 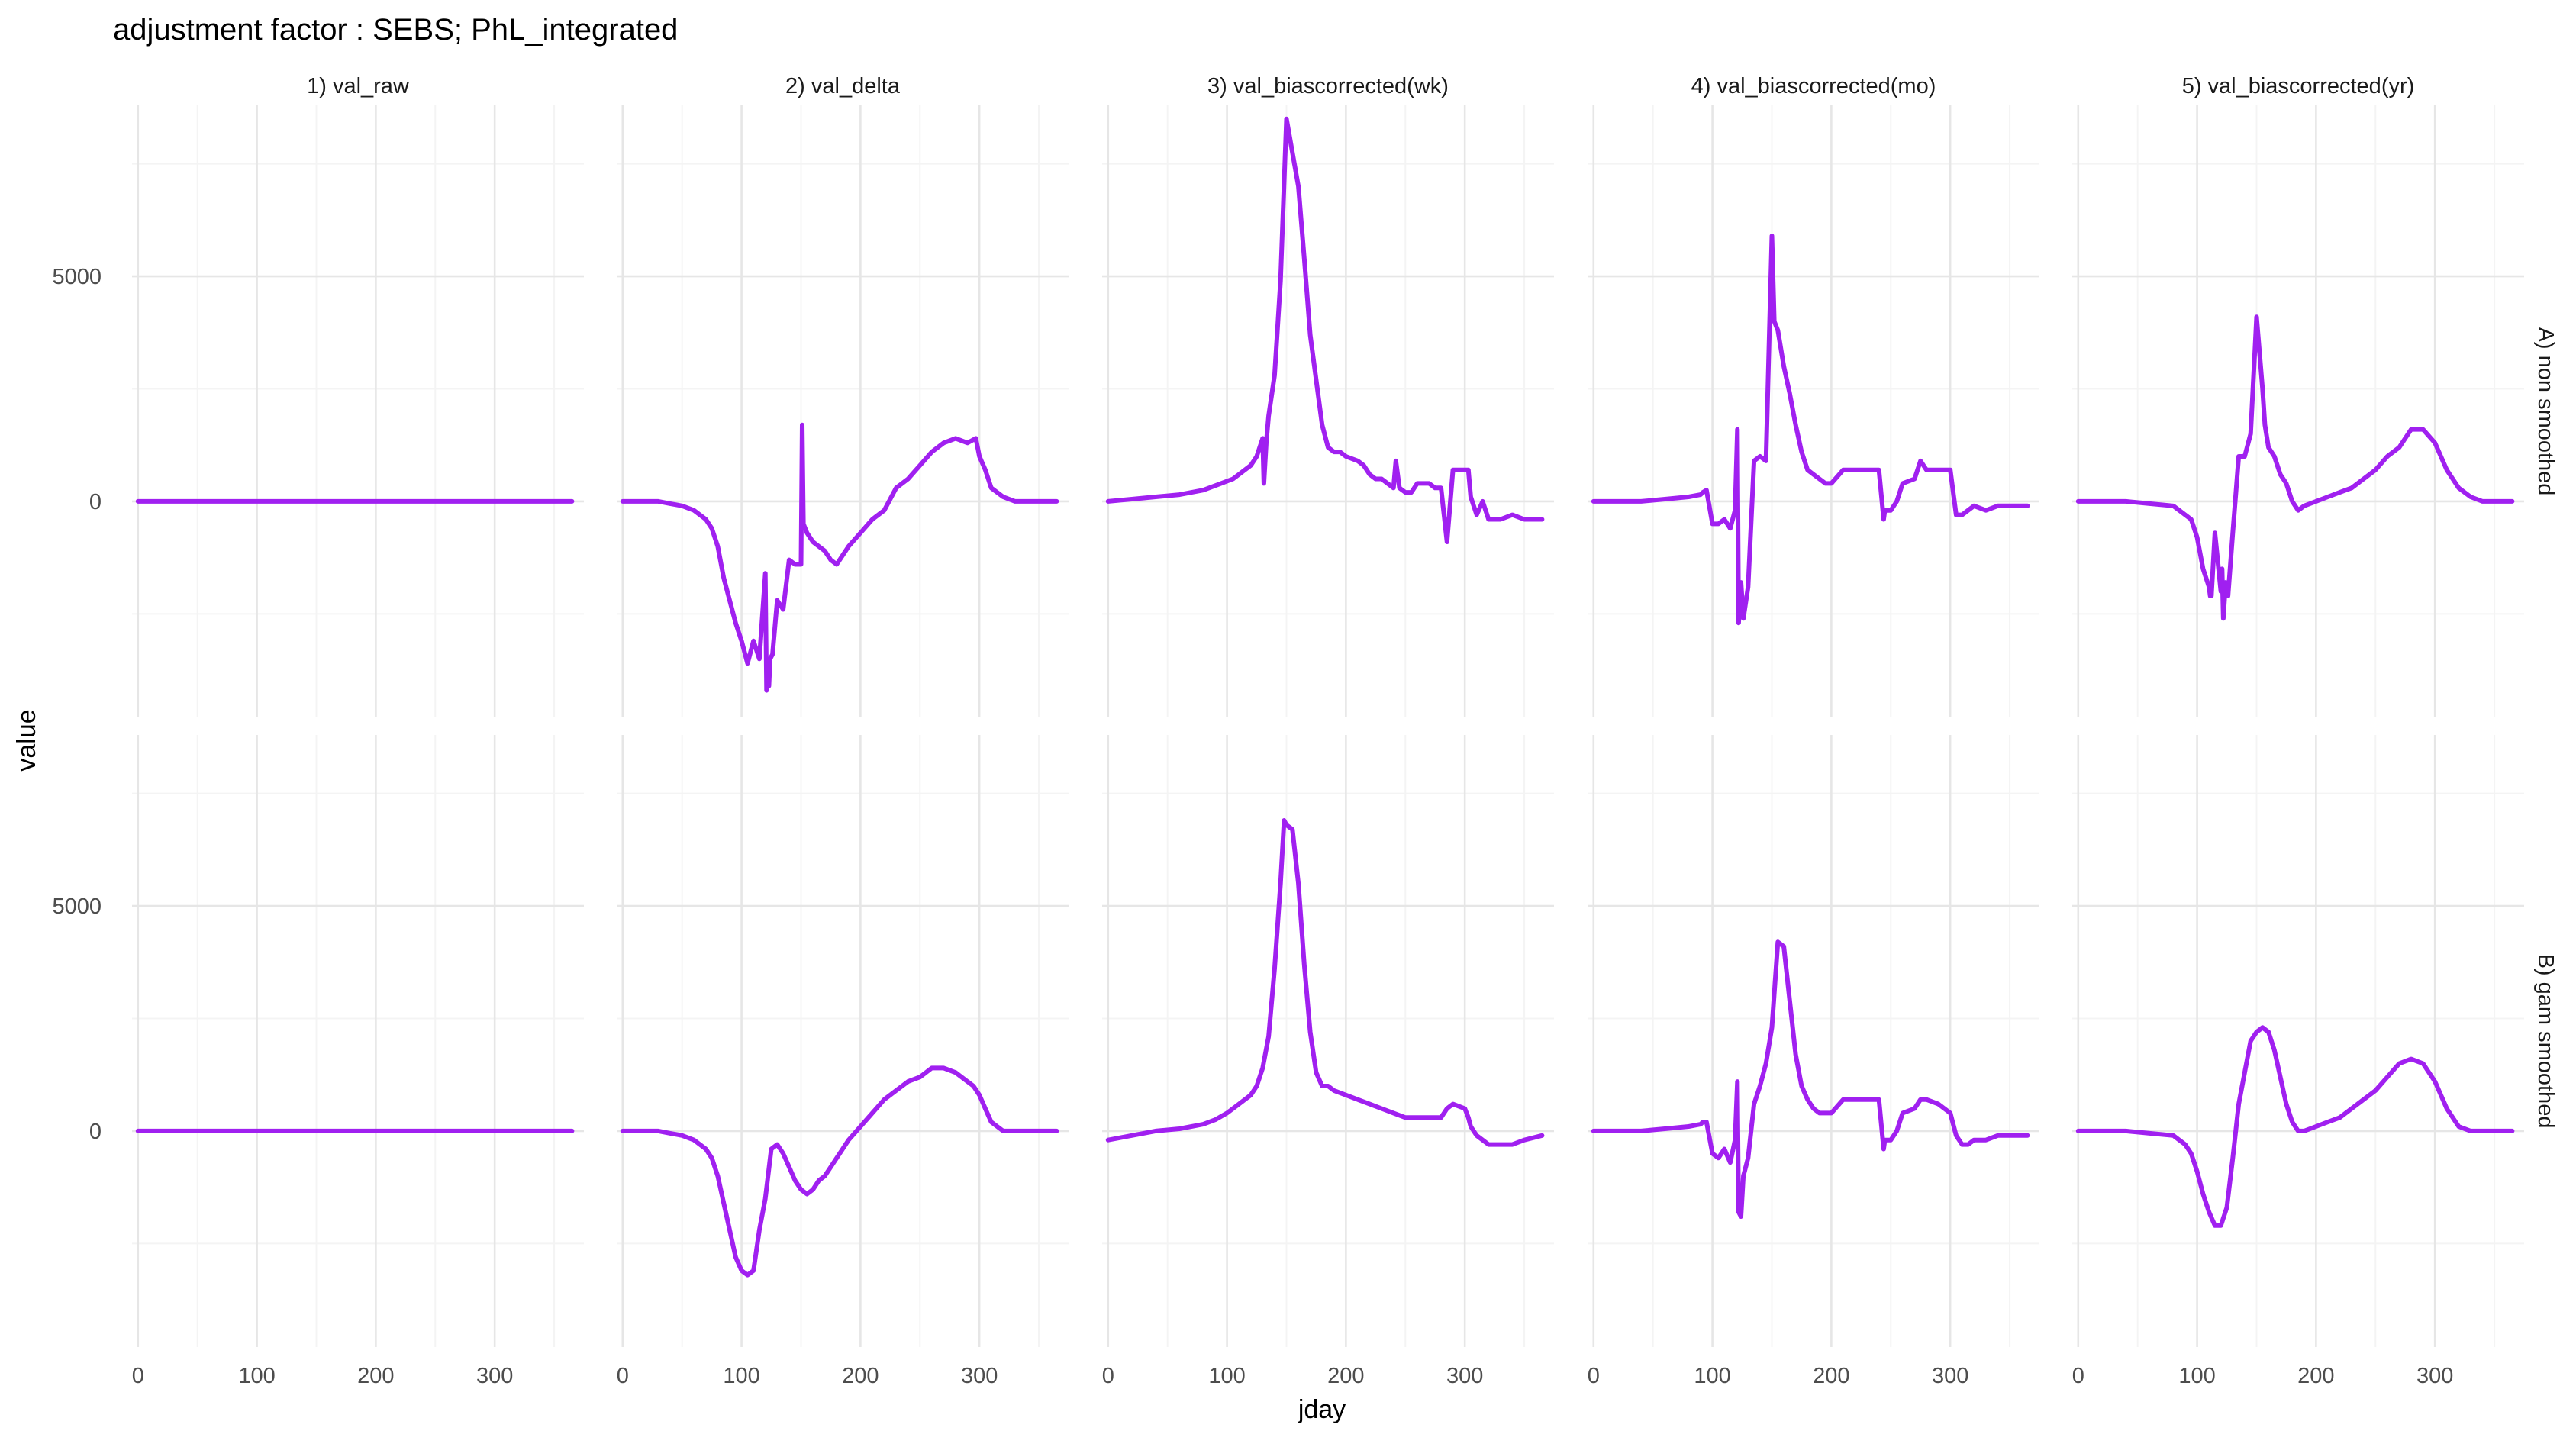 What do you see at coordinates (1322, 1409) in the screenshot?
I see `x-axis-label: jday` at bounding box center [1322, 1409].